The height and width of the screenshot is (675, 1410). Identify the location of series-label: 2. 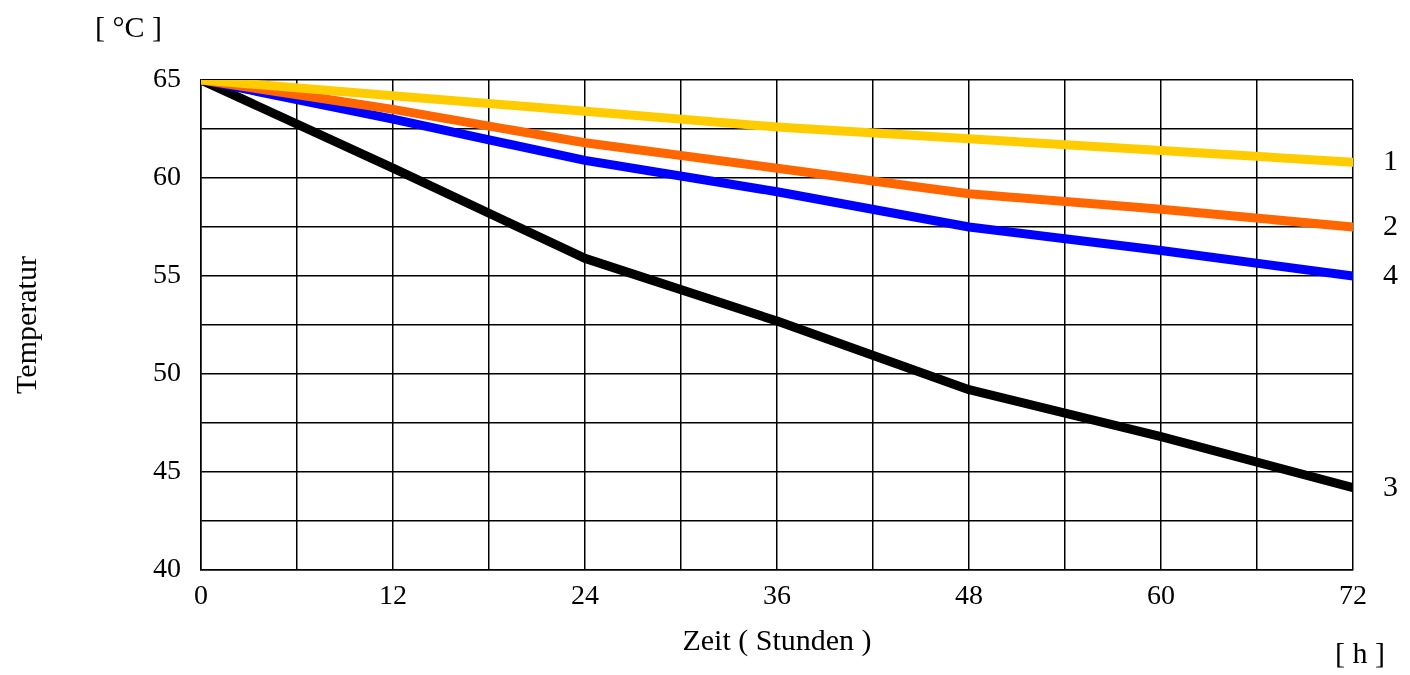
(1390, 224).